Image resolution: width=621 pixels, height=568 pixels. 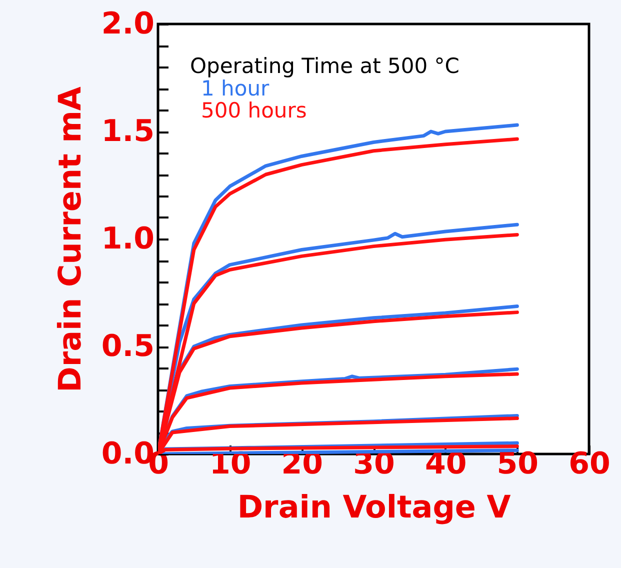 What do you see at coordinates (70, 239) in the screenshot?
I see `y-axis-title: Drain Current mA` at bounding box center [70, 239].